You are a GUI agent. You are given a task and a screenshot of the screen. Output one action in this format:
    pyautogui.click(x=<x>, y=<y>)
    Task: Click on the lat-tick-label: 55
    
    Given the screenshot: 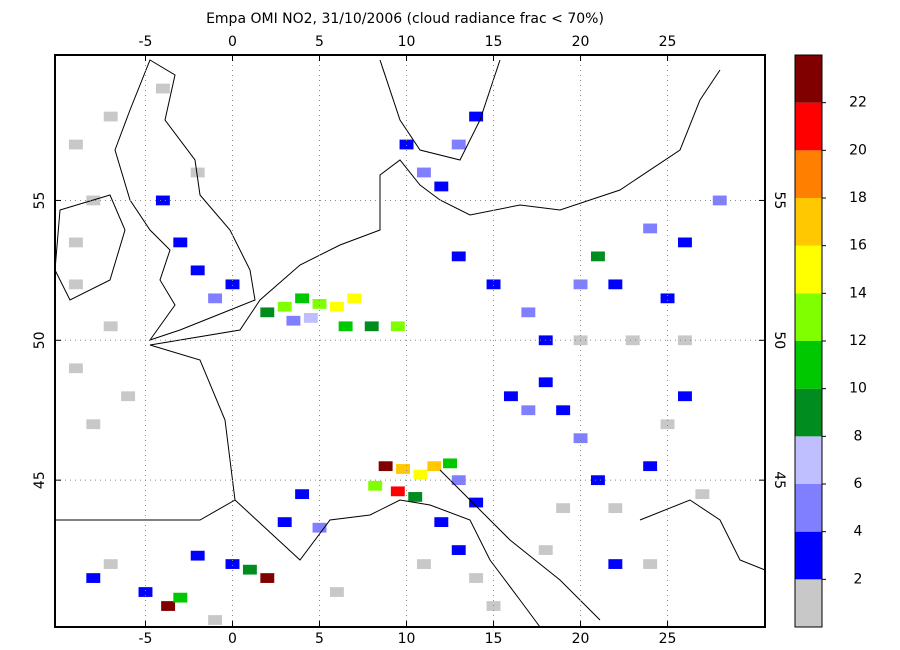 What is the action you would take?
    pyautogui.click(x=779, y=201)
    